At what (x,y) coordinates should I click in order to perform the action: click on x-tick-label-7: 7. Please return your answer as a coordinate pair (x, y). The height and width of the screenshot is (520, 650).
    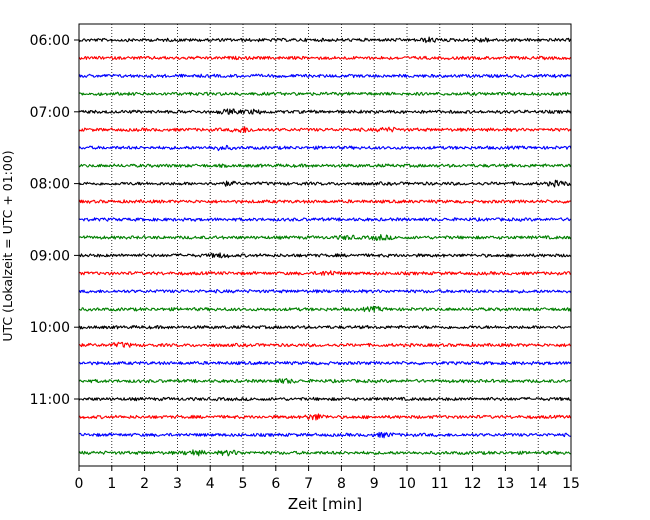
    Looking at the image, I should click on (308, 484).